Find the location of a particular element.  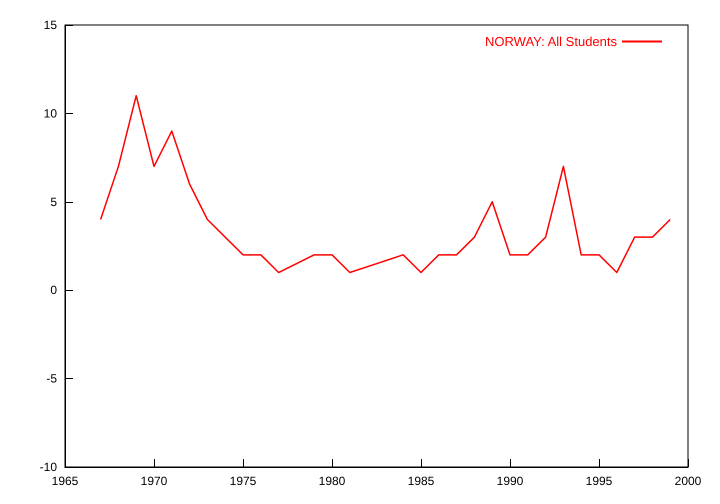

x-tick-label: 1965 is located at coordinates (65, 481).